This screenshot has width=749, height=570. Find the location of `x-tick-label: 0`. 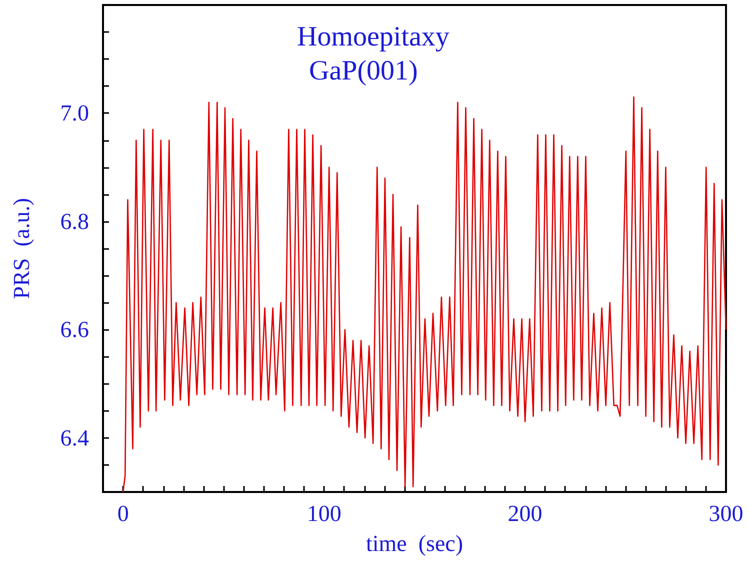

x-tick-label: 0 is located at coordinates (123, 513).